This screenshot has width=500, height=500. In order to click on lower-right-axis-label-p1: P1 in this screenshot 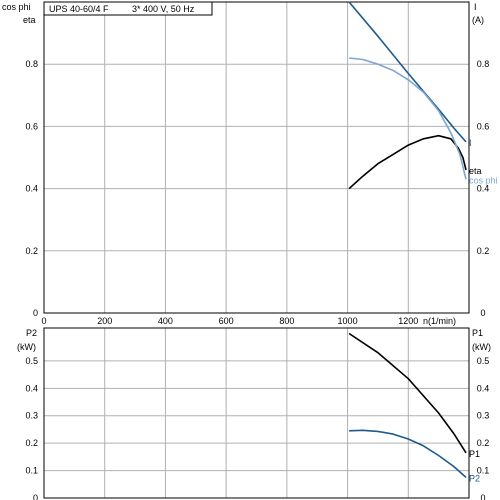, I will do `click(477, 333)`.